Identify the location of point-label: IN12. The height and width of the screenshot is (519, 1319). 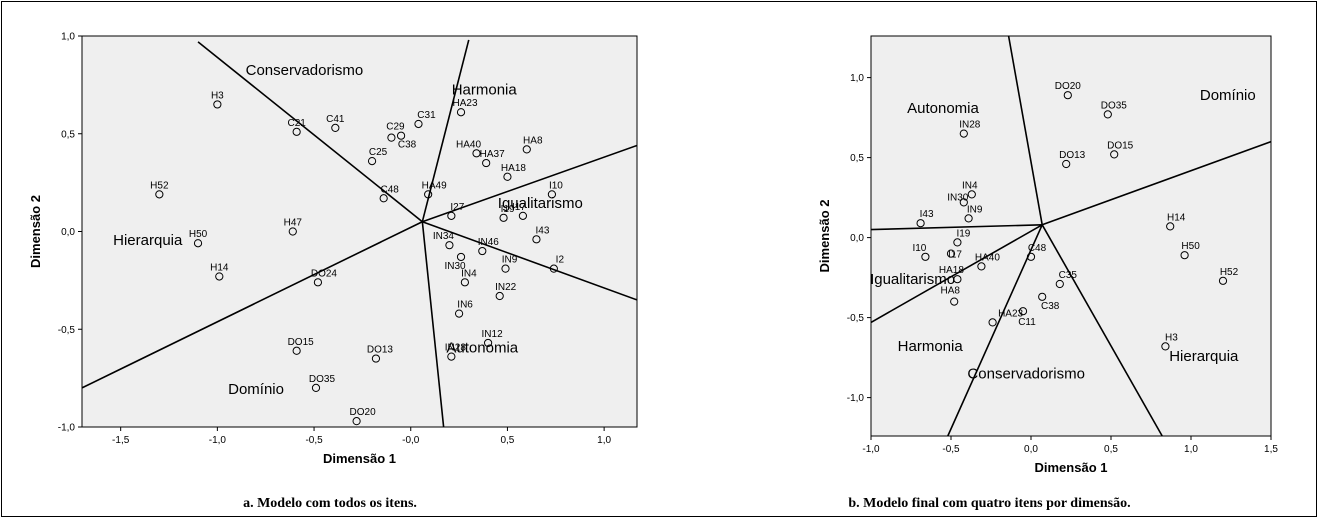
(493, 334).